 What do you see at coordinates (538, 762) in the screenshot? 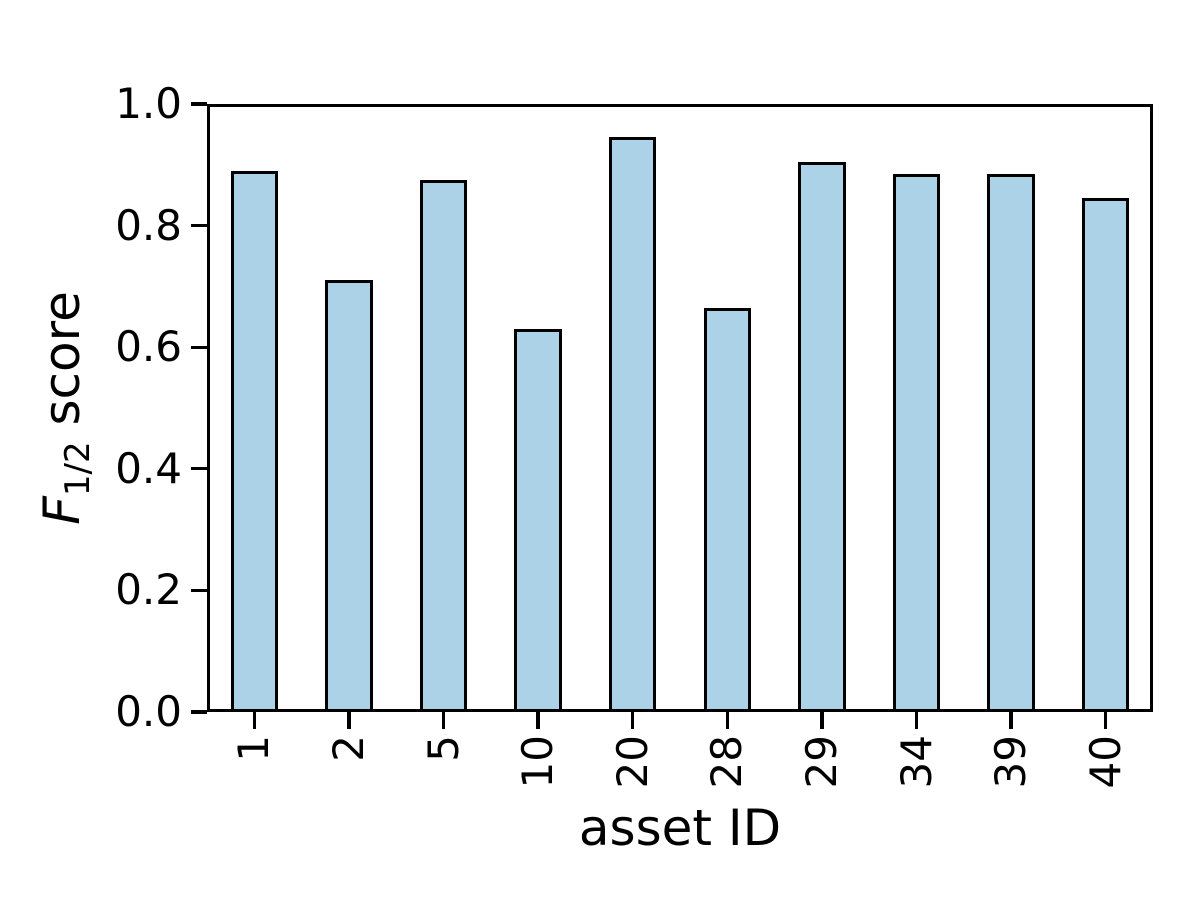
I see `x-tick-label: 10` at bounding box center [538, 762].